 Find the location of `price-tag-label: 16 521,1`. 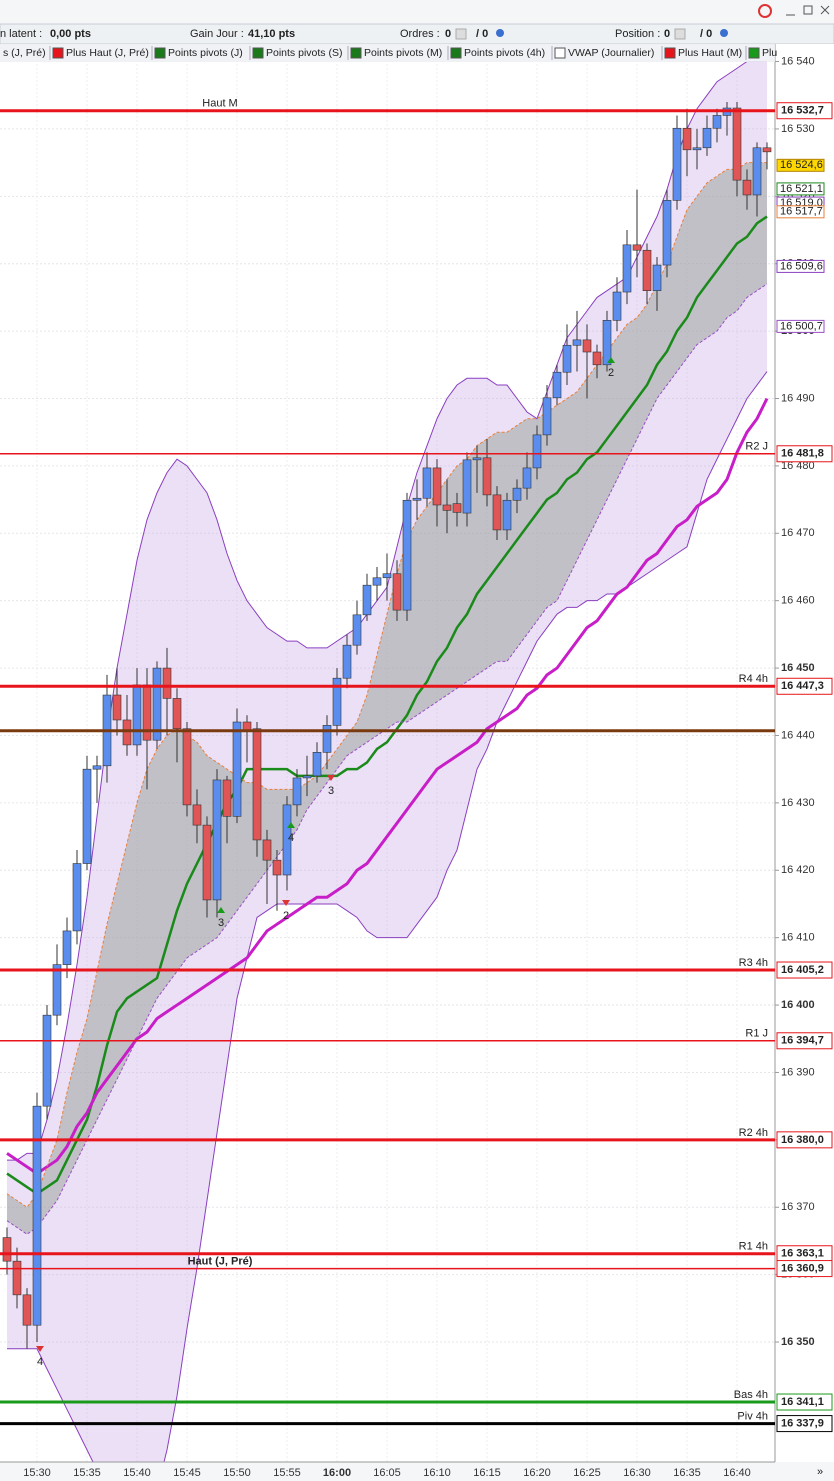

price-tag-label: 16 521,1 is located at coordinates (801, 189).